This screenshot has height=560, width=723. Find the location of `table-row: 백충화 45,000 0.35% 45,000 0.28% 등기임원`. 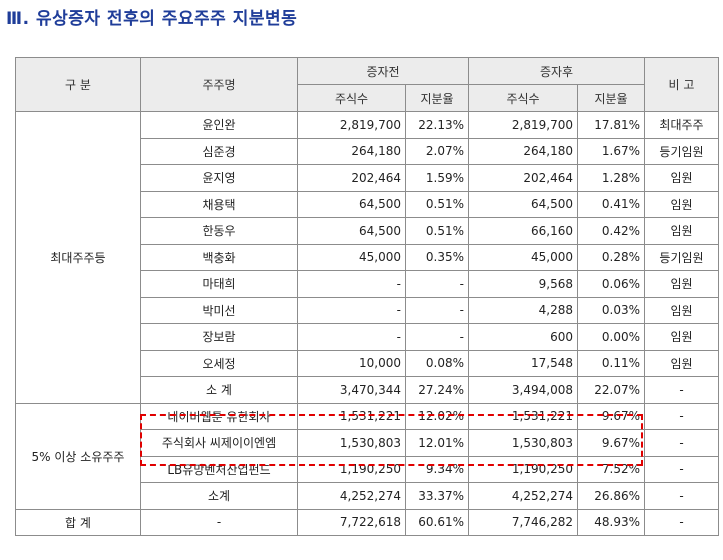

table-row: 백충화 45,000 0.35% 45,000 0.28% 등기임원 is located at coordinates (367, 257).